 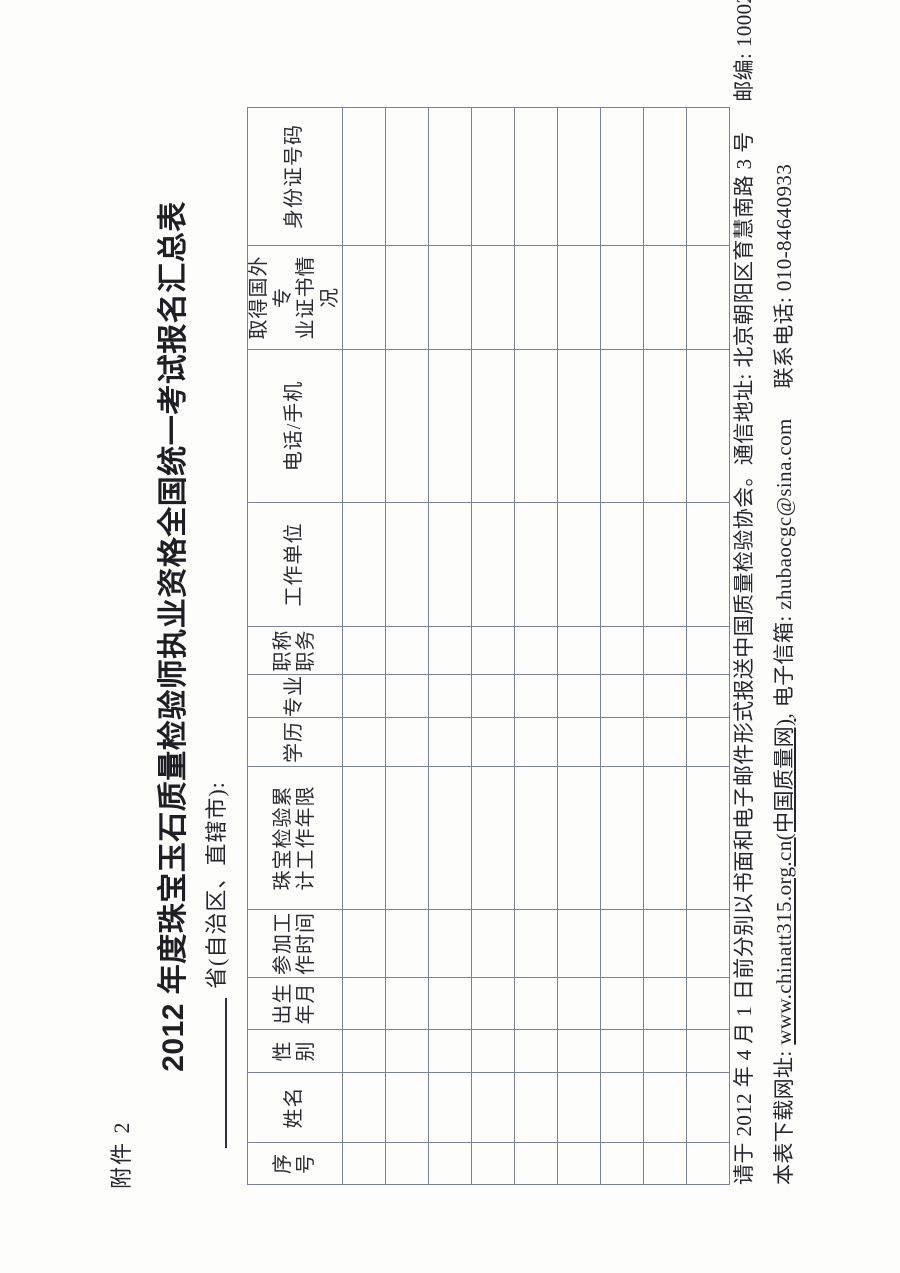 I want to click on postal-code: 邮编: 100029, so click(x=744, y=51).